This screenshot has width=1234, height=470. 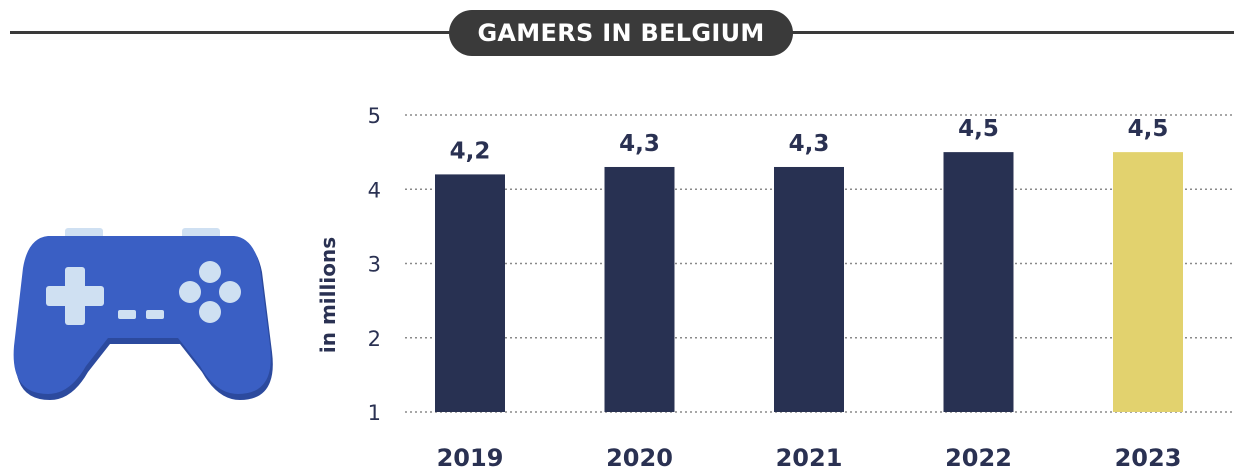 I want to click on bar-2019, so click(x=470, y=293).